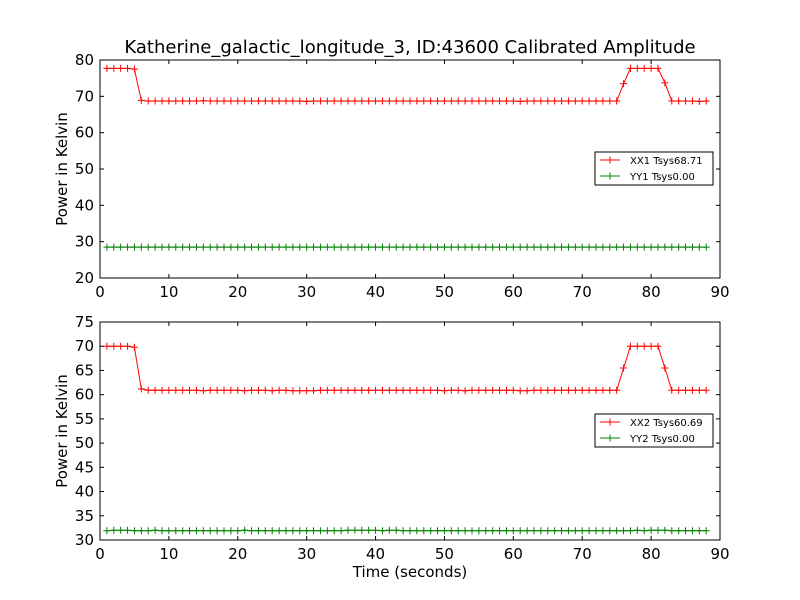  Describe the element at coordinates (513, 554) in the screenshot. I see `x-tick-label: 60` at that location.